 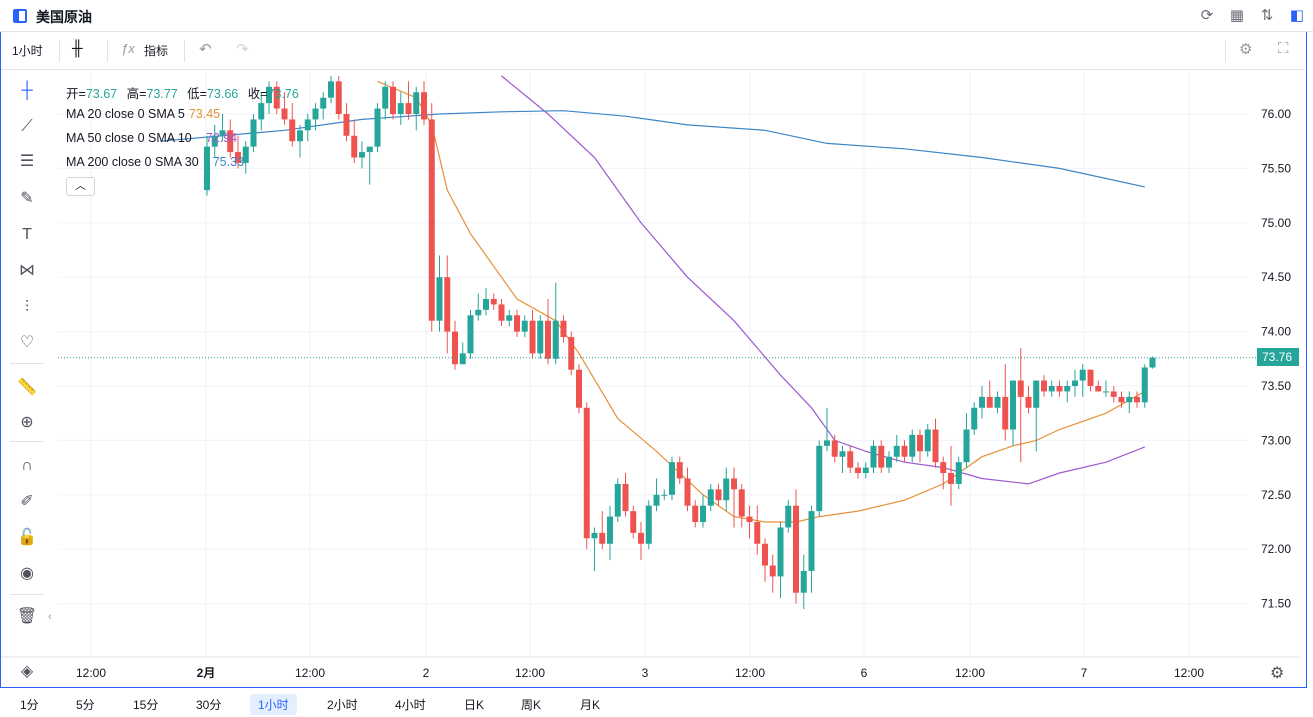 What do you see at coordinates (474, 705) in the screenshot?
I see `interval-day: 日K` at bounding box center [474, 705].